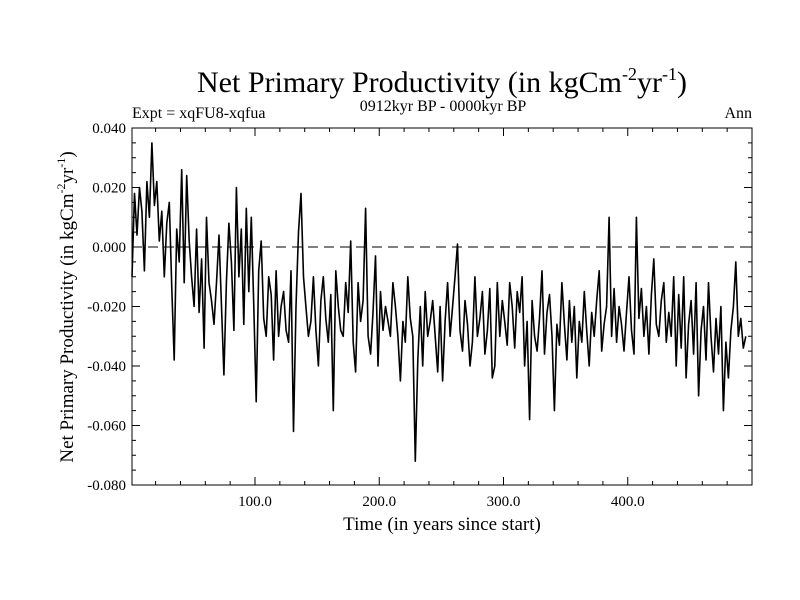 Image resolution: width=800 pixels, height=600 pixels. Describe the element at coordinates (106, 486) in the screenshot. I see `y-tick-label: -0.080` at that location.